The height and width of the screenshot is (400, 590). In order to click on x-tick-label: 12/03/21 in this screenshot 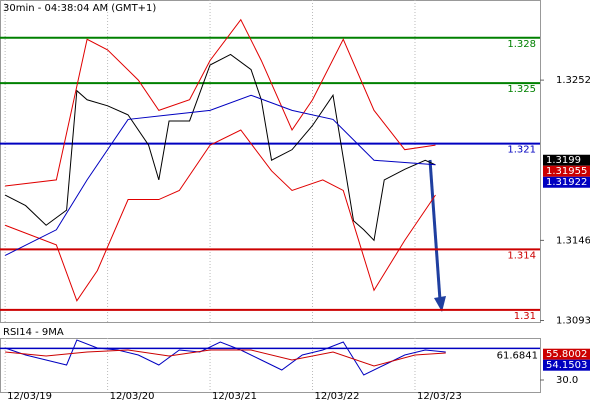, I will do `click(234, 395)`.